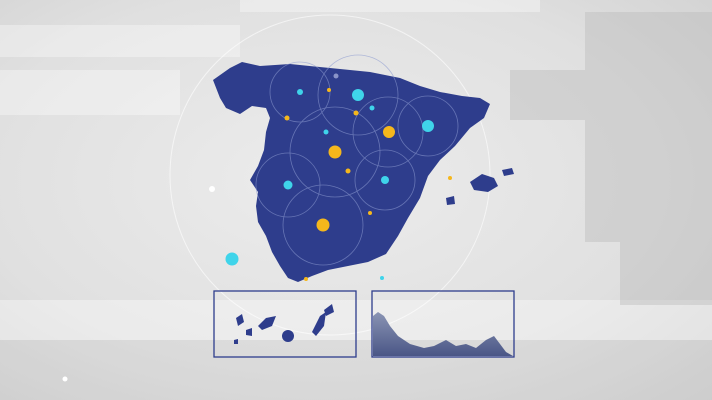 The height and width of the screenshot is (400, 712). Describe the element at coordinates (443, 334) in the screenshot. I see `coastline-profile` at that location.